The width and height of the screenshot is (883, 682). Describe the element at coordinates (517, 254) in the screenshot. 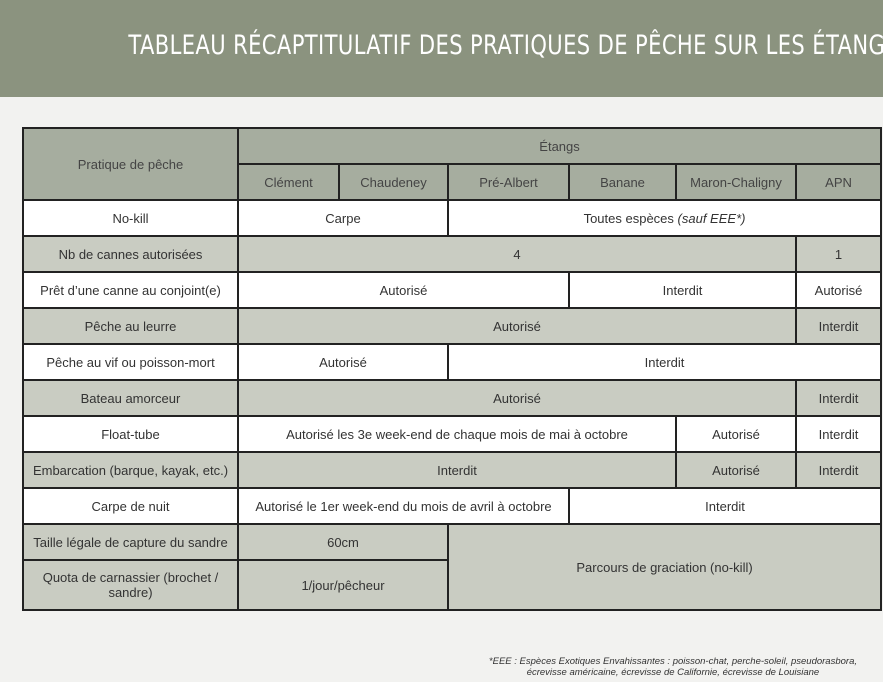

I see `cell: 4` at that location.